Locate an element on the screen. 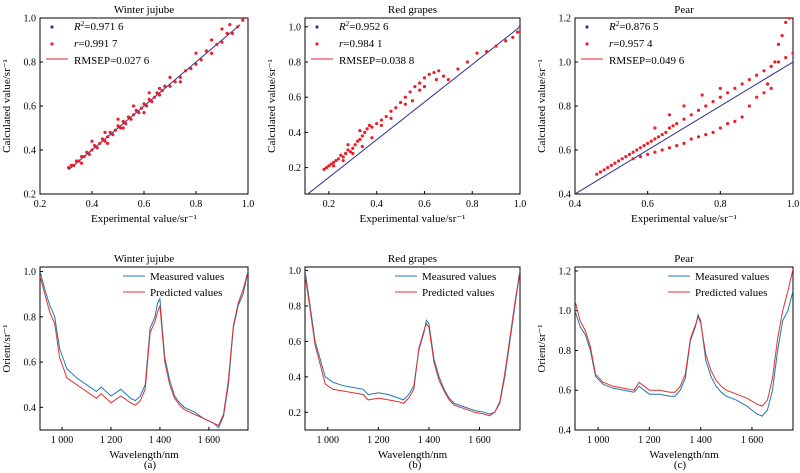 This screenshot has width=800, height=473. legend-label-1: R2=0.971 6 is located at coordinates (98, 26).